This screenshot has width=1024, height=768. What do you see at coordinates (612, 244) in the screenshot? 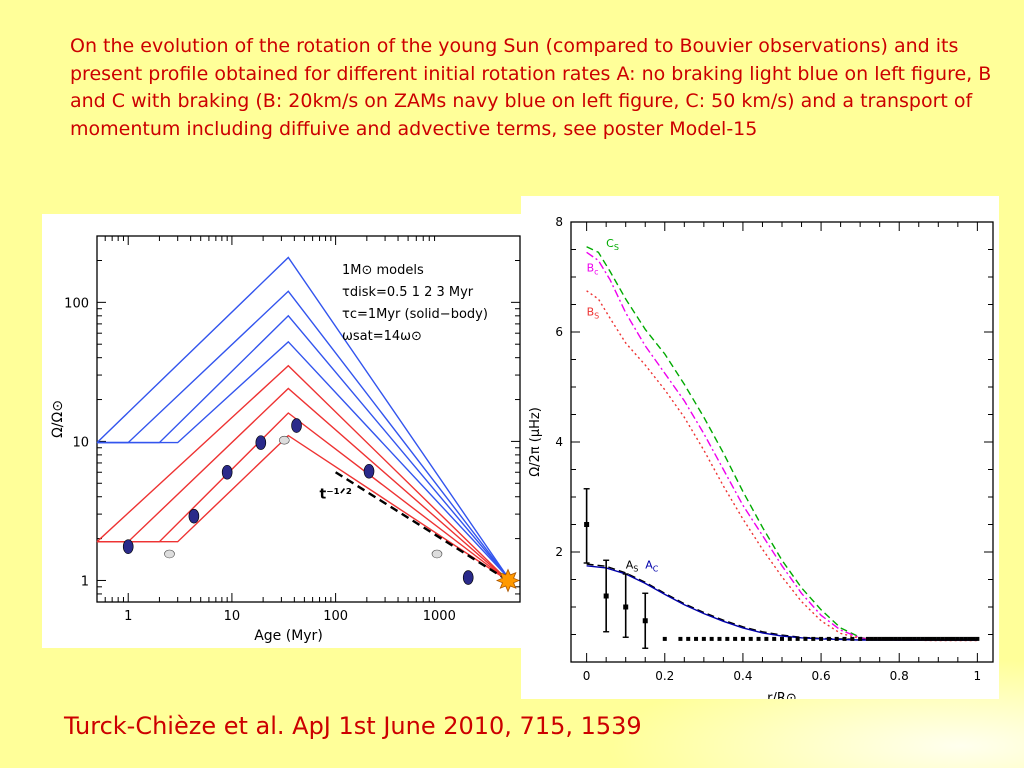
I see `series-label-CS: CS` at bounding box center [612, 244].